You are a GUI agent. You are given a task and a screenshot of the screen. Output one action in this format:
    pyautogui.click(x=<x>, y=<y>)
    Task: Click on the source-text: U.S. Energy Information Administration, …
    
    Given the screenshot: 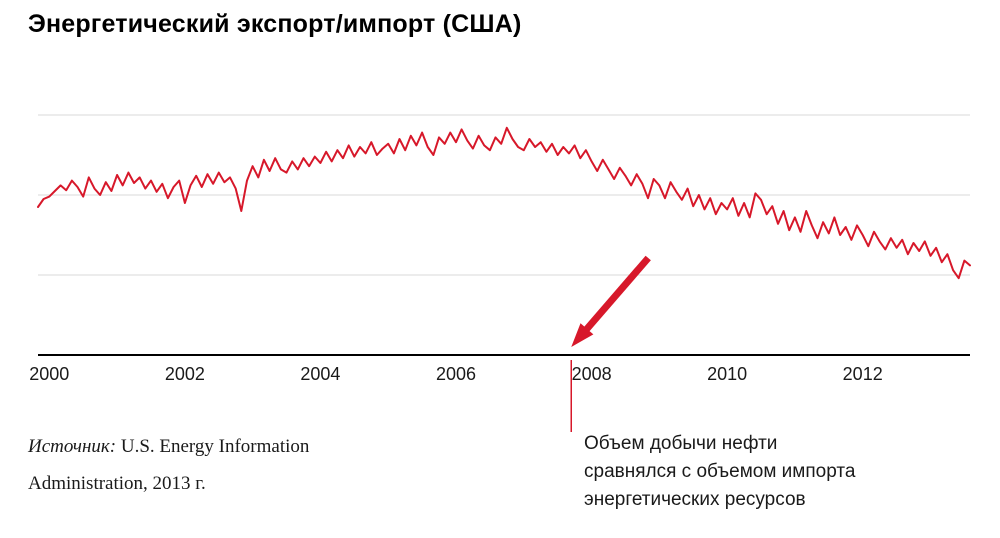 What is the action you would take?
    pyautogui.click(x=169, y=465)
    